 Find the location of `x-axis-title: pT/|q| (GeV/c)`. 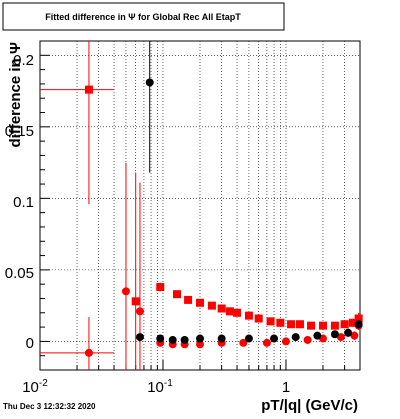

x-axis-title: pT/|q| (GeV/c) is located at coordinates (309, 405).